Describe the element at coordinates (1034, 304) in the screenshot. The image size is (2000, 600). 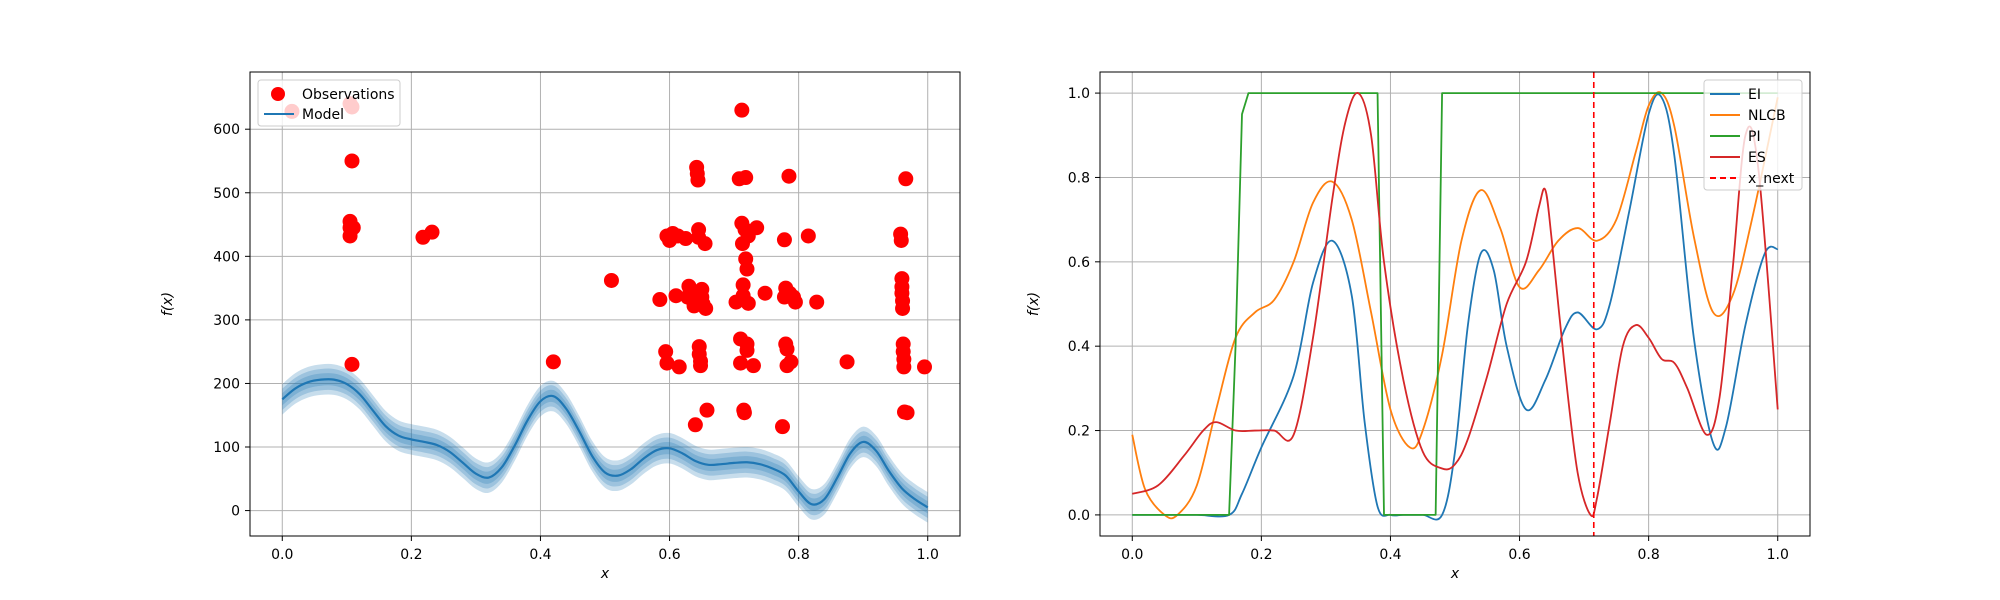
I see `right-y-axis-label: f(x)` at that location.